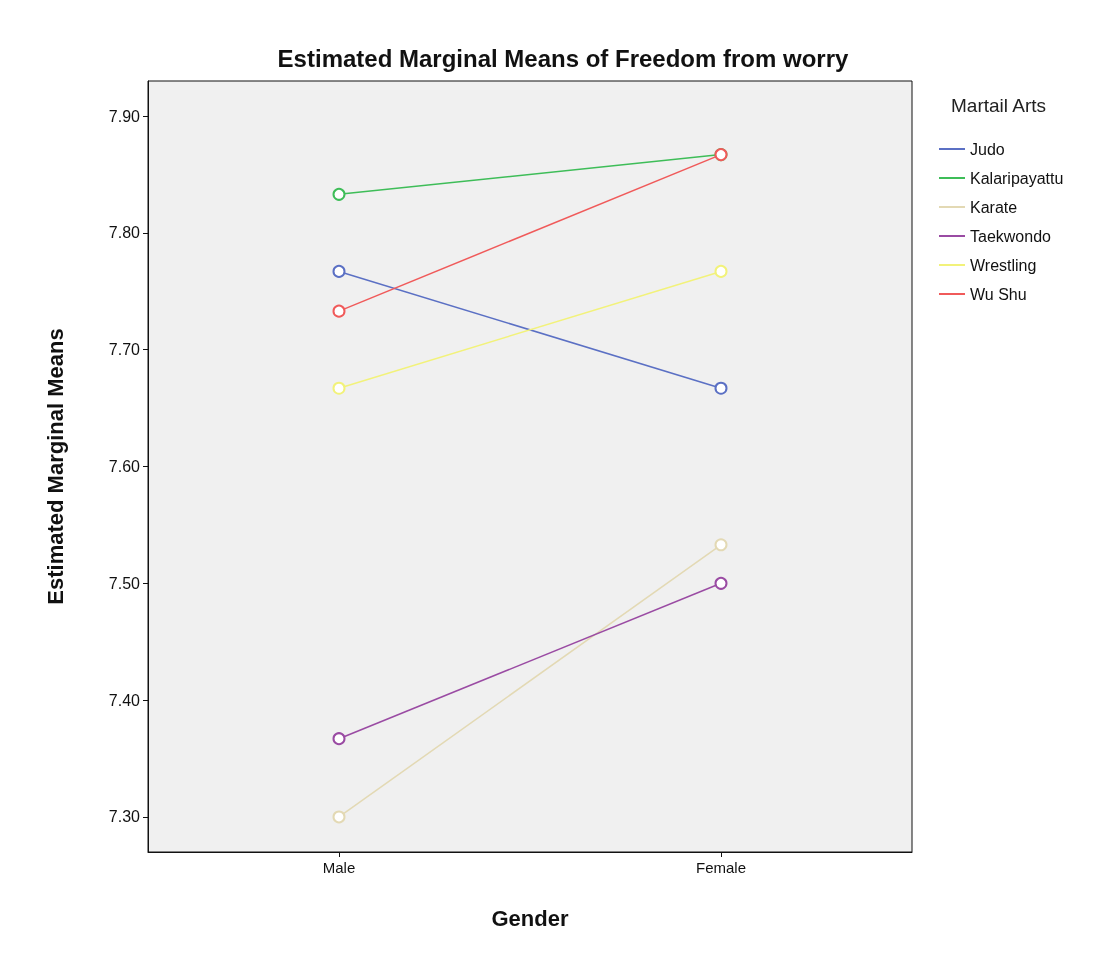 The width and height of the screenshot is (1097, 973). What do you see at coordinates (1003, 265) in the screenshot?
I see `legend-label: Wrestling` at bounding box center [1003, 265].